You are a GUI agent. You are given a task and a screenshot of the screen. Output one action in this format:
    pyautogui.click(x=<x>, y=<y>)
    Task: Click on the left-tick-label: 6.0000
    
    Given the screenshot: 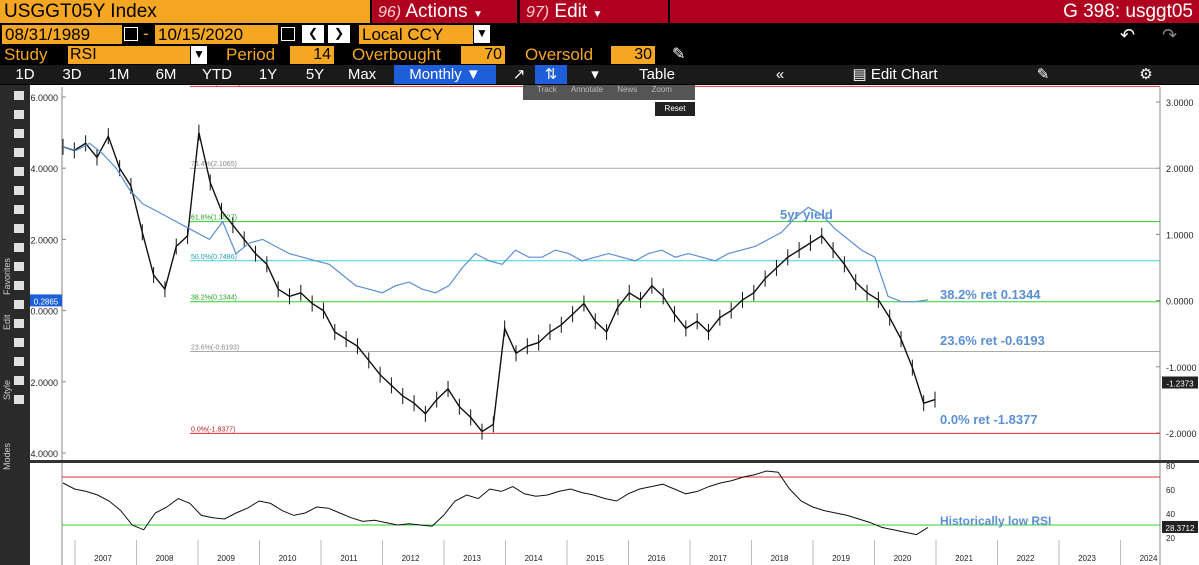 What is the action you would take?
    pyautogui.click(x=44, y=98)
    